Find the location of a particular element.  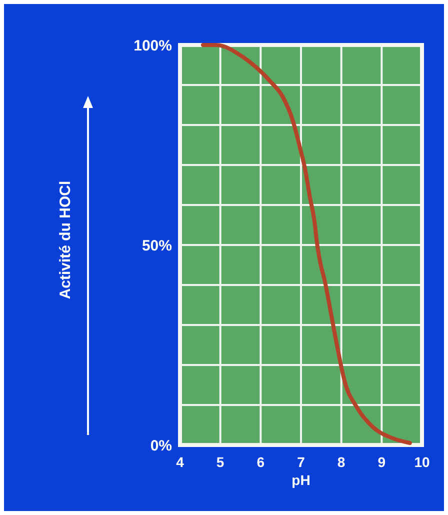

x-tick-label: 4 is located at coordinates (180, 462).